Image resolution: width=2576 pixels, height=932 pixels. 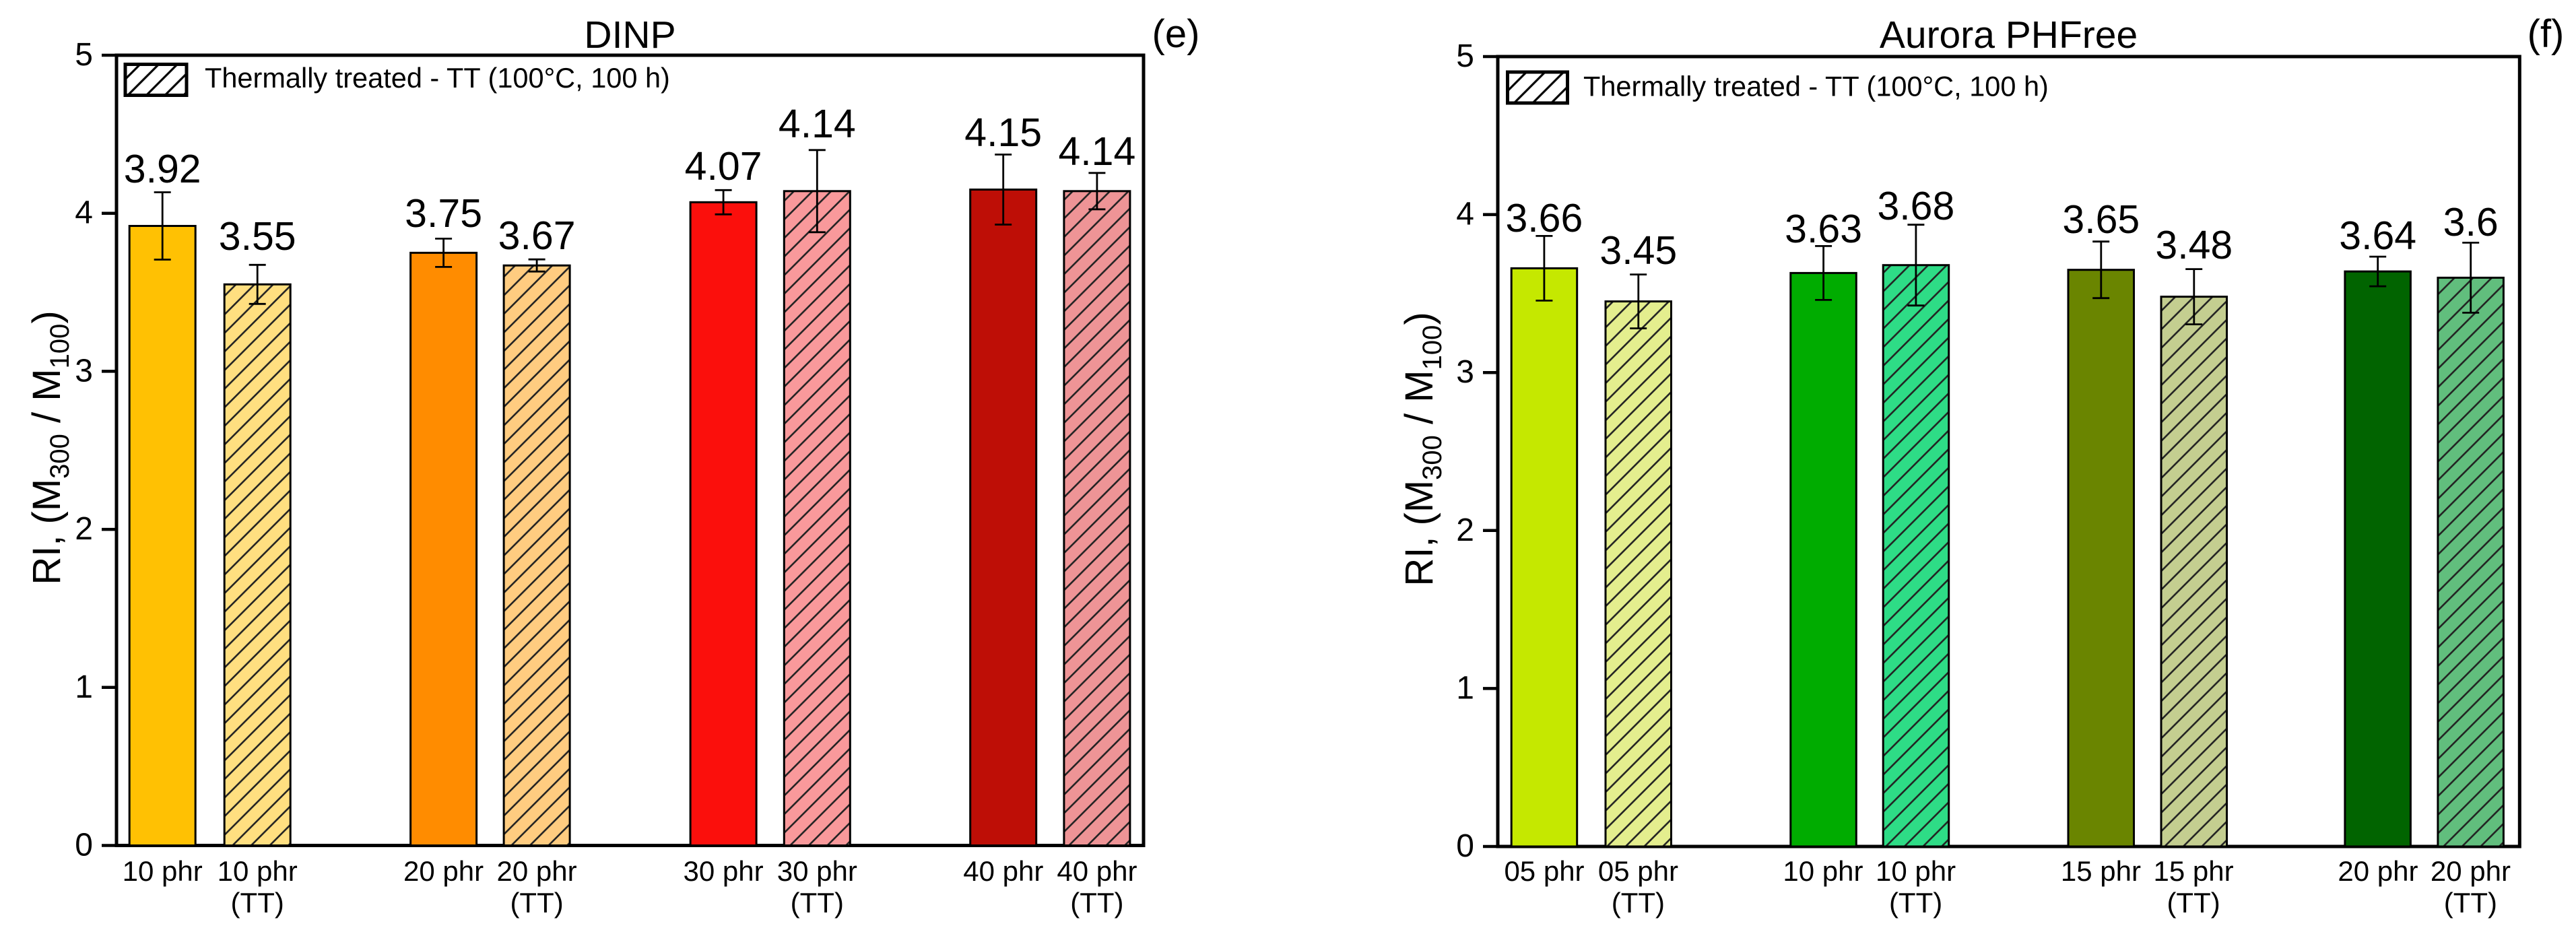 What do you see at coordinates (1003, 132) in the screenshot?
I see `svg-text: 4.15` at bounding box center [1003, 132].